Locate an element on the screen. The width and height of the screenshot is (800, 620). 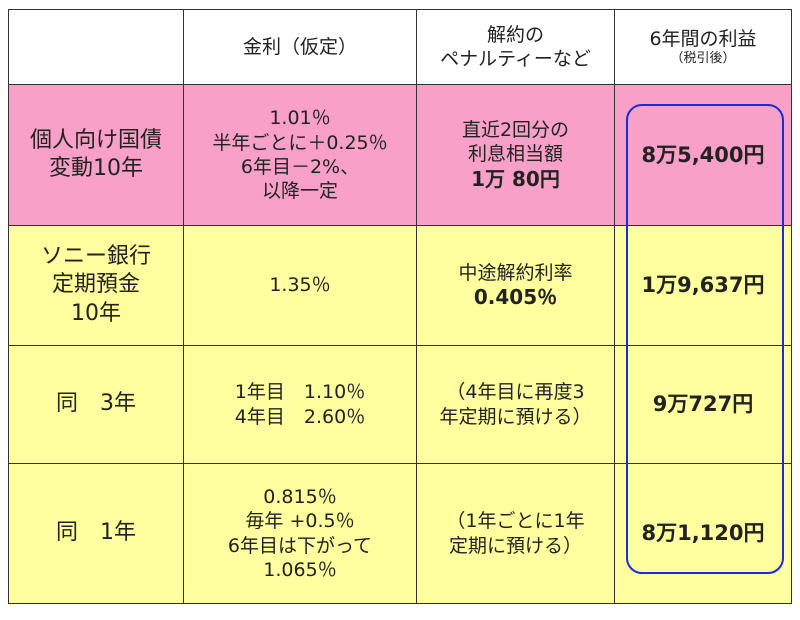
product-name-cell: 個人向け国債 変動10年 is located at coordinates (96, 155).